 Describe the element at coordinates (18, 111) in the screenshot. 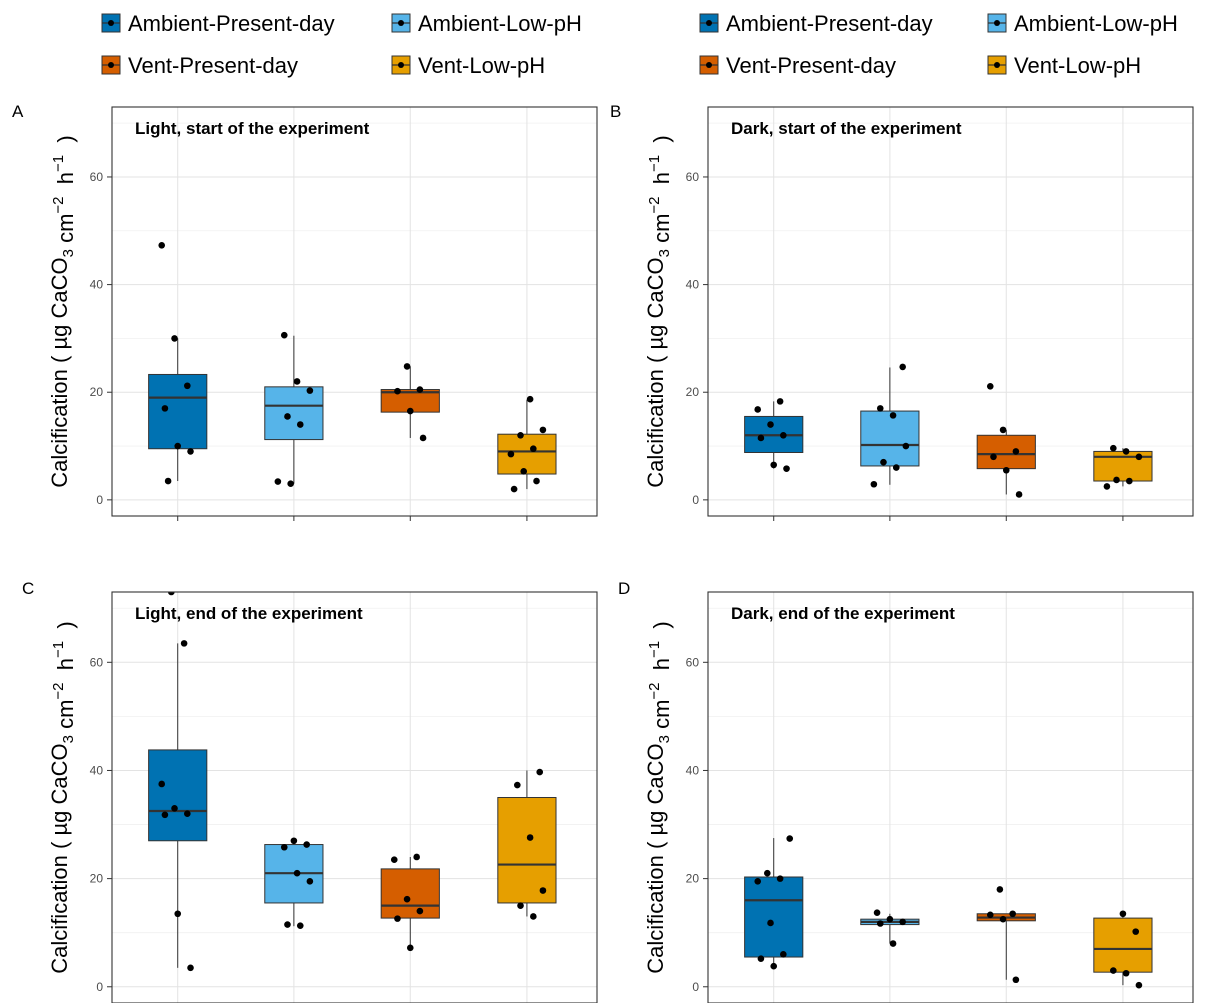

I see `panel-letter: A` at that location.